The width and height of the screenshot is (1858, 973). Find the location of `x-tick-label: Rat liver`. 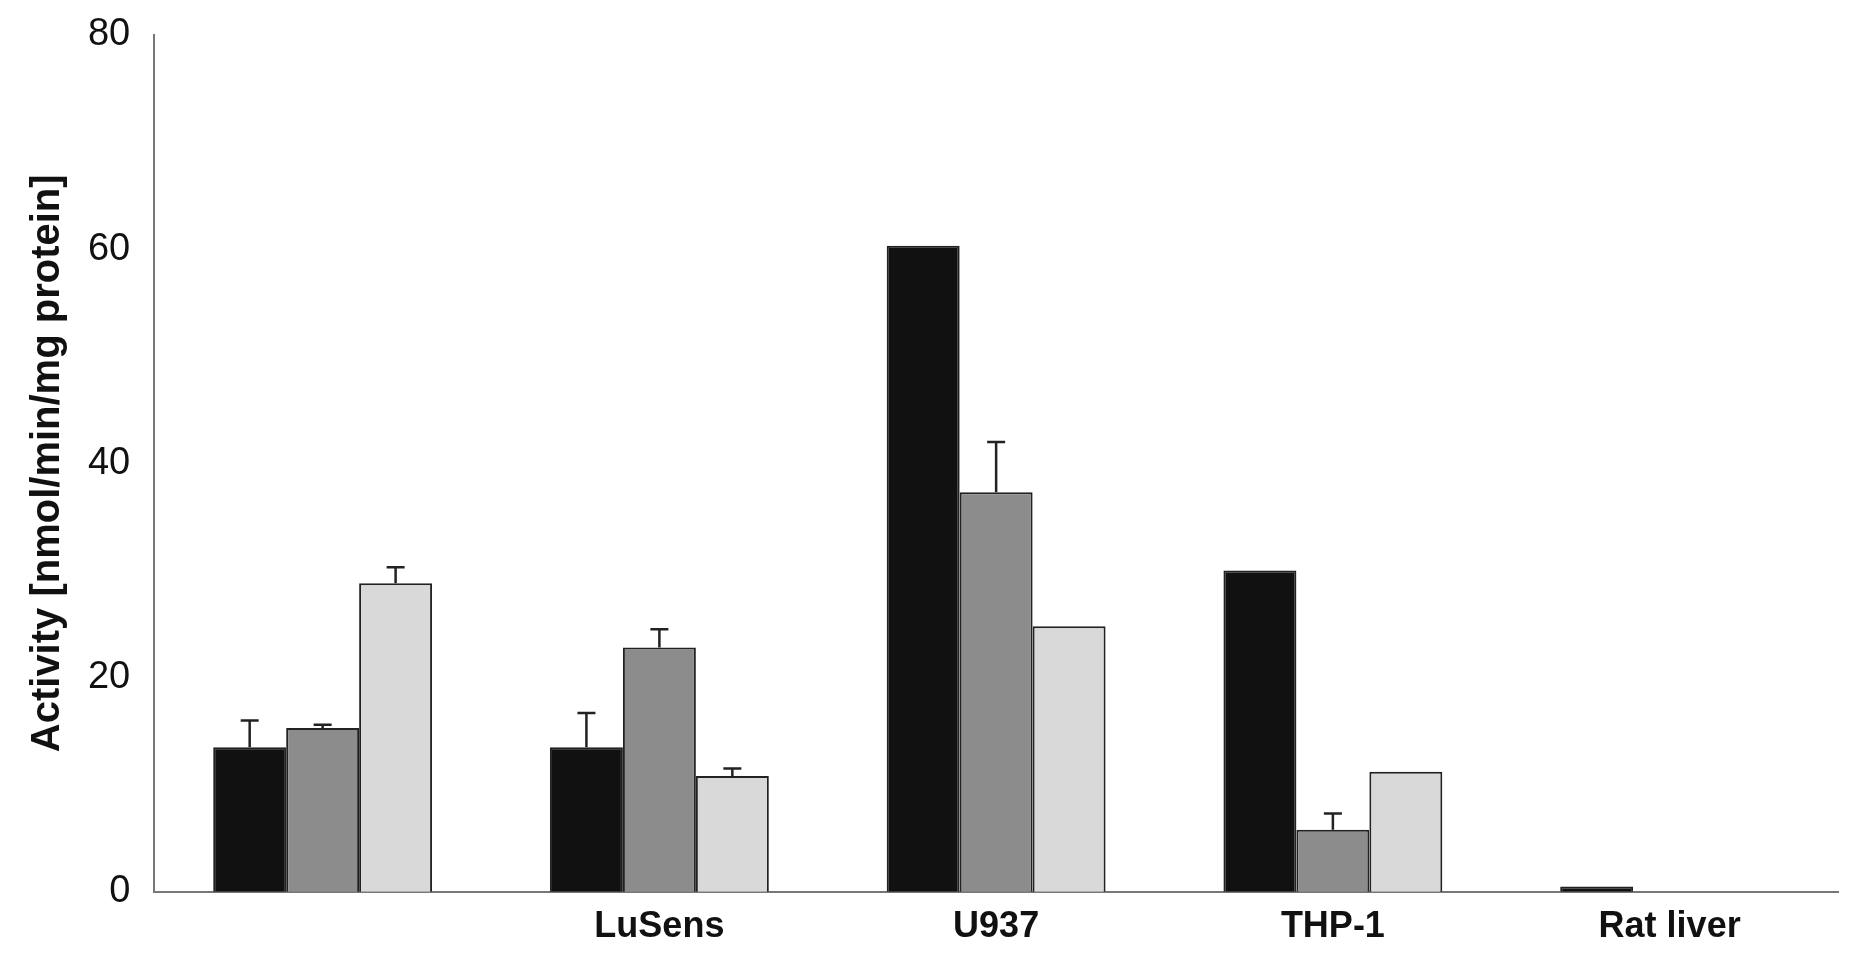

x-tick-label: Rat liver is located at coordinates (1669, 925).